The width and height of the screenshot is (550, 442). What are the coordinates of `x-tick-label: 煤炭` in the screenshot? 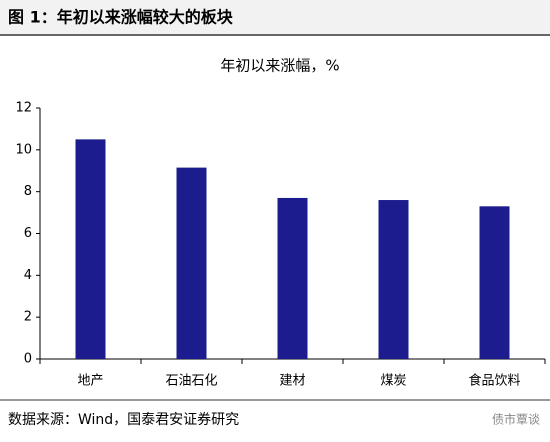 It's located at (393, 381).